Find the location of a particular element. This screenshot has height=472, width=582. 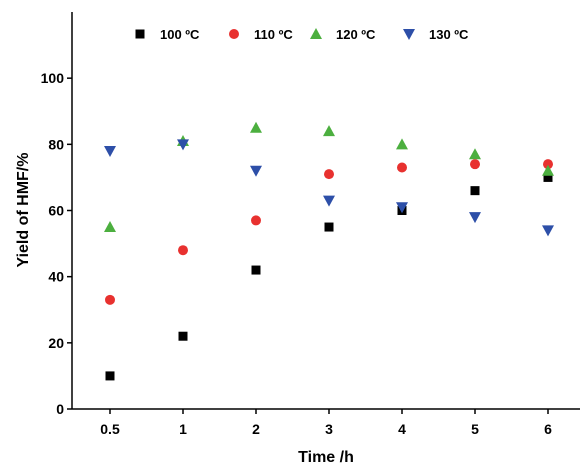

y-tick-label: 60 is located at coordinates (56, 211).